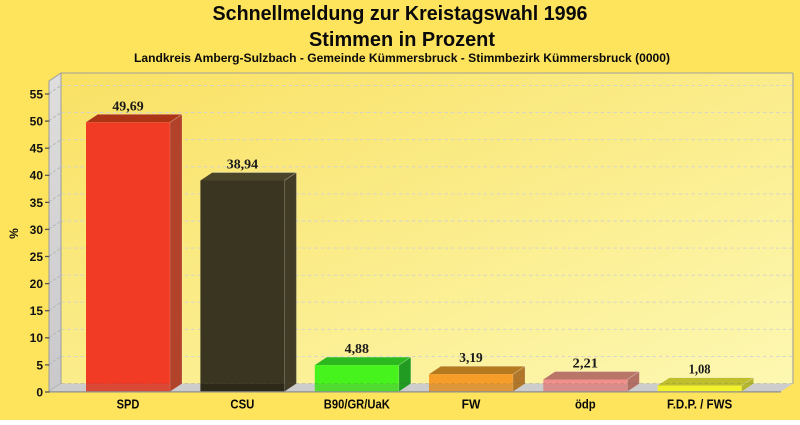  What do you see at coordinates (586, 364) in the screenshot?
I see `svg-text: 2,21` at bounding box center [586, 364].